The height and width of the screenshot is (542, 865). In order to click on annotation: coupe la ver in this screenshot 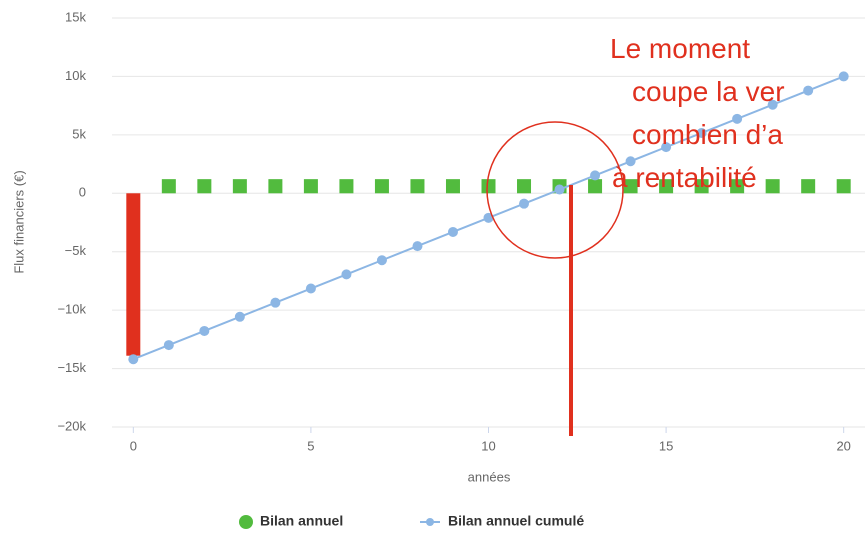, I will do `click(708, 91)`.